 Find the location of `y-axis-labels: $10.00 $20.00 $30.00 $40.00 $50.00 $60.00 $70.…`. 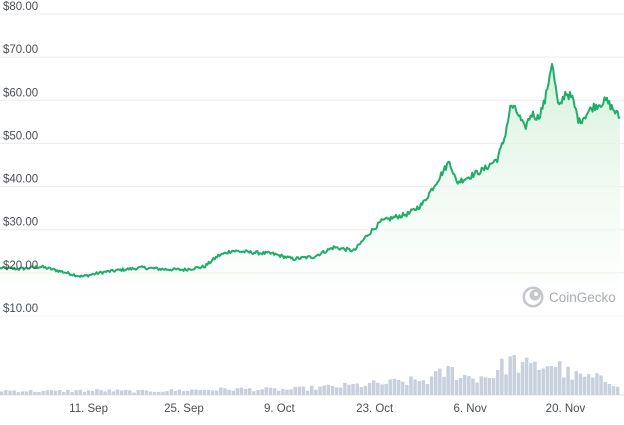

y-axis-labels: $10.00 $20.00 $30.00 $40.00 $50.00 $60.00 $70.… is located at coordinates (20, 158).